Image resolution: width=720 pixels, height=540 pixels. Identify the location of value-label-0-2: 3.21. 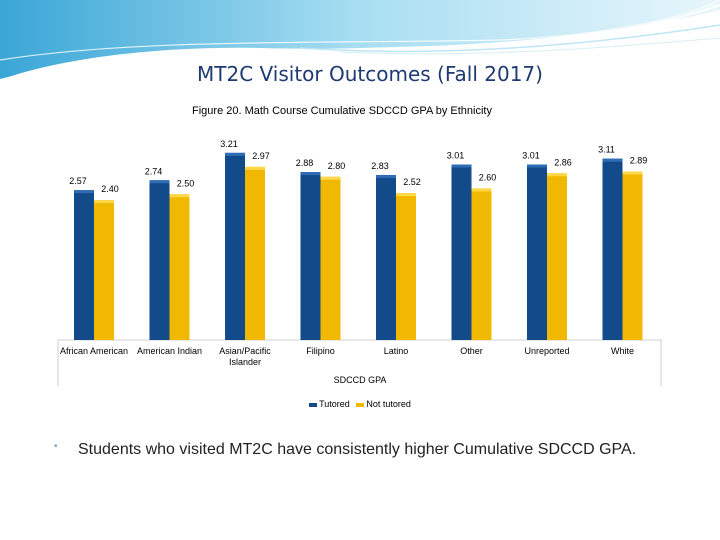
(229, 144).